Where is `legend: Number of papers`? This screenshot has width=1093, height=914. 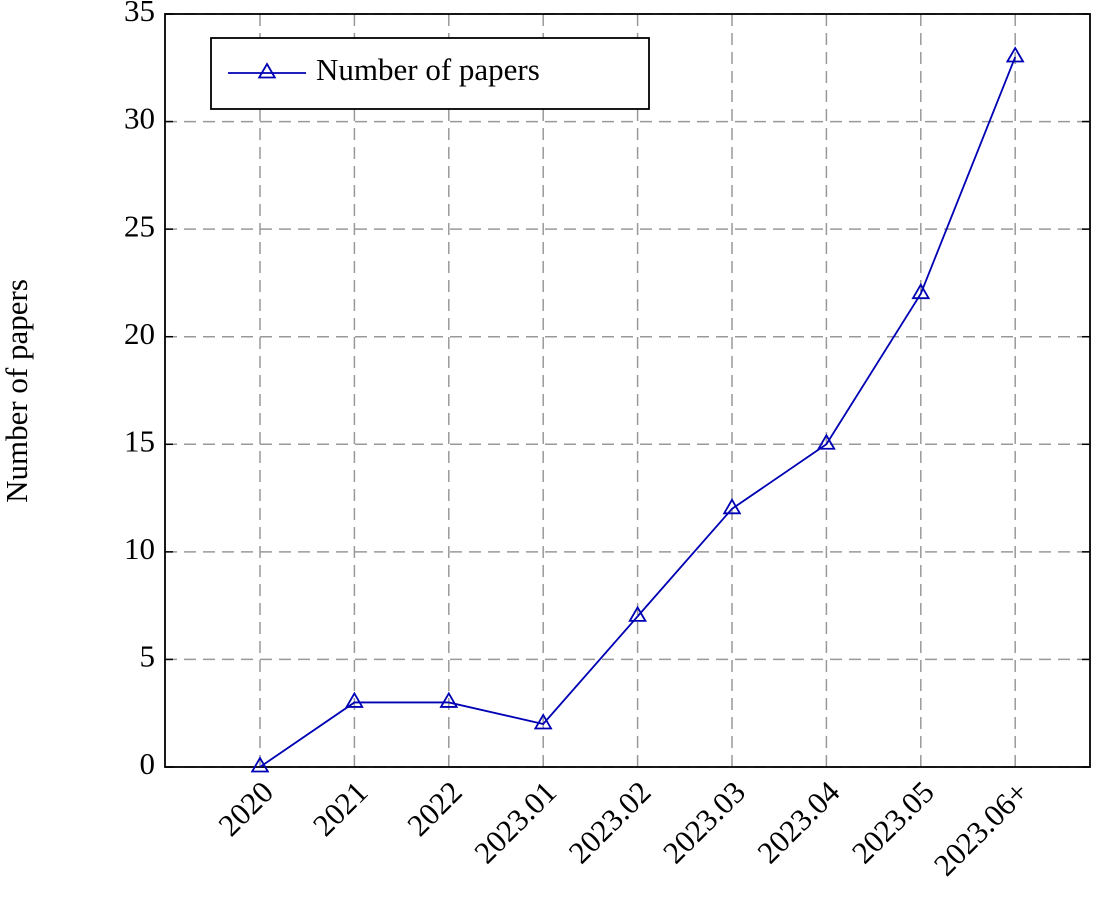
legend: Number of papers is located at coordinates (430, 73).